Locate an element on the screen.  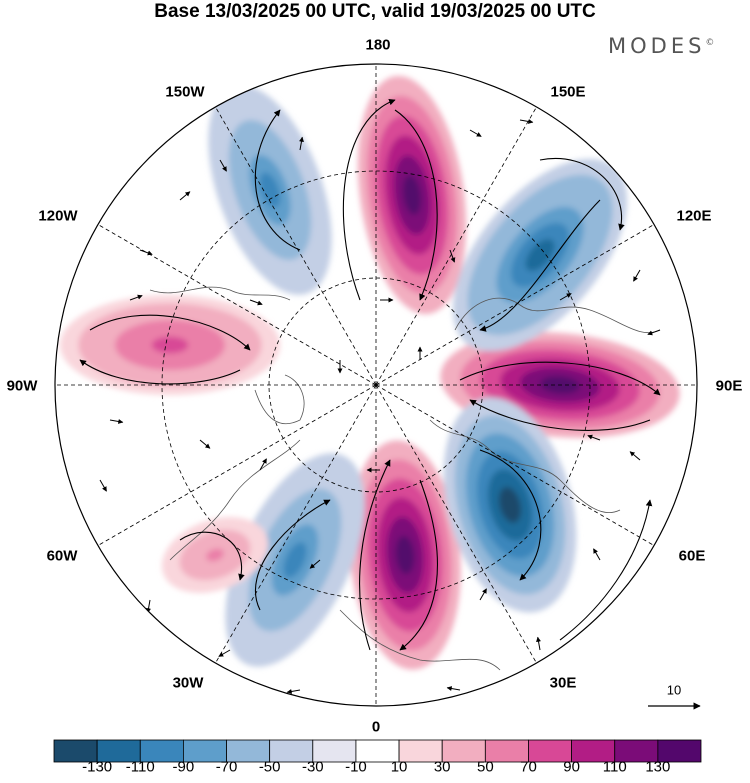
lon-label-0: 0 is located at coordinates (376, 727).